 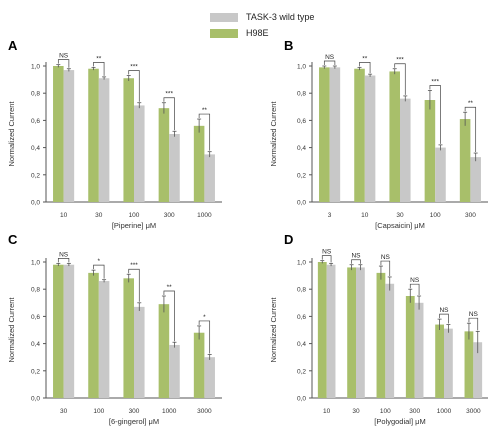 I want to click on y-tick-label-B: 0,2, so click(x=301, y=175).